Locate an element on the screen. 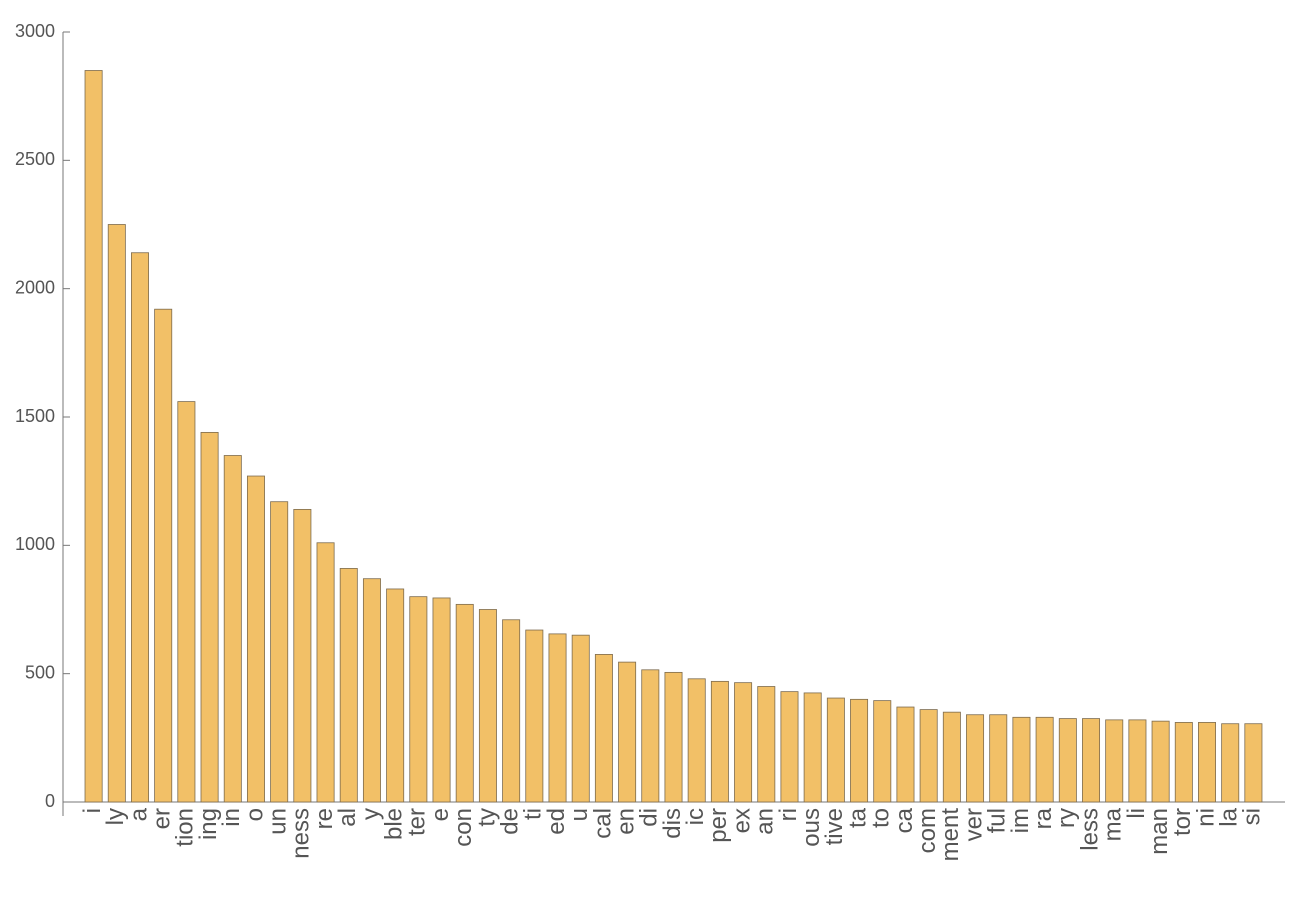 The width and height of the screenshot is (1314, 906). x-tick-label: ra is located at coordinates (1043, 818).